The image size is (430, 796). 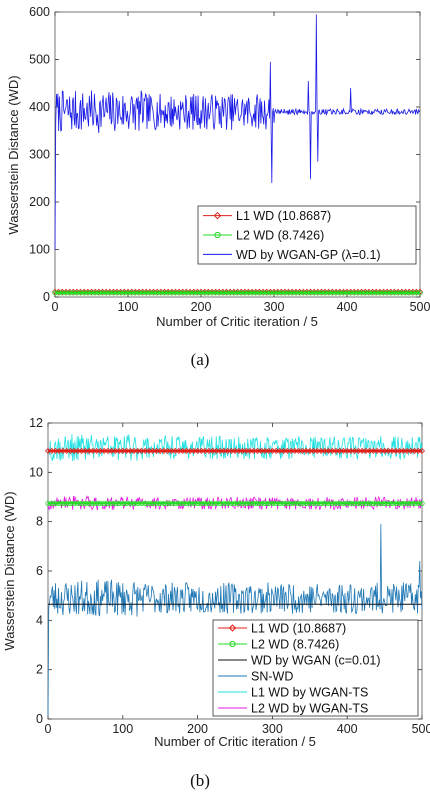 What do you see at coordinates (39, 202) in the screenshot?
I see `y-tick-label: 200` at bounding box center [39, 202].